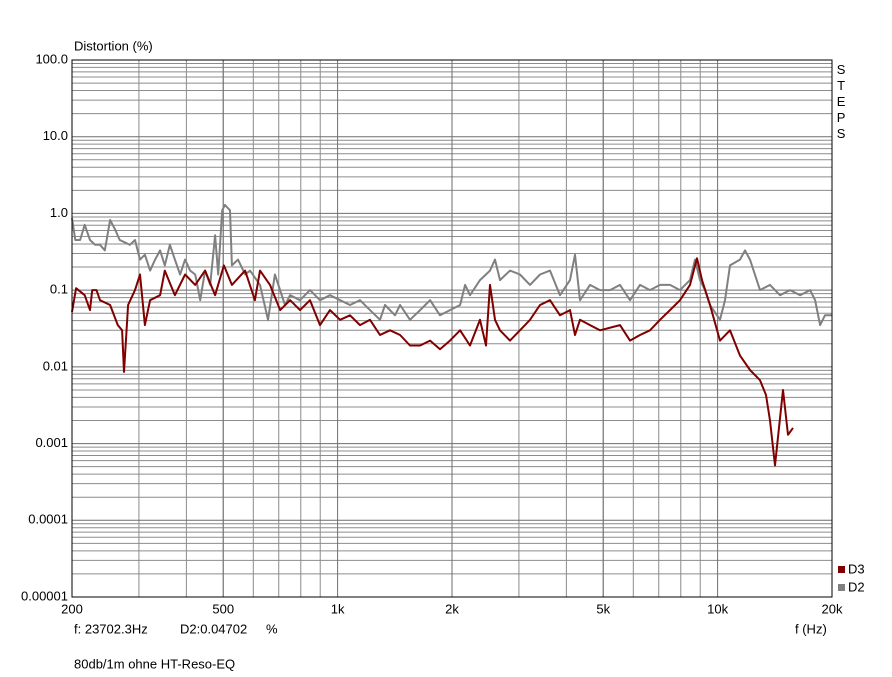  I want to click on legend-label: D3, so click(856, 568).